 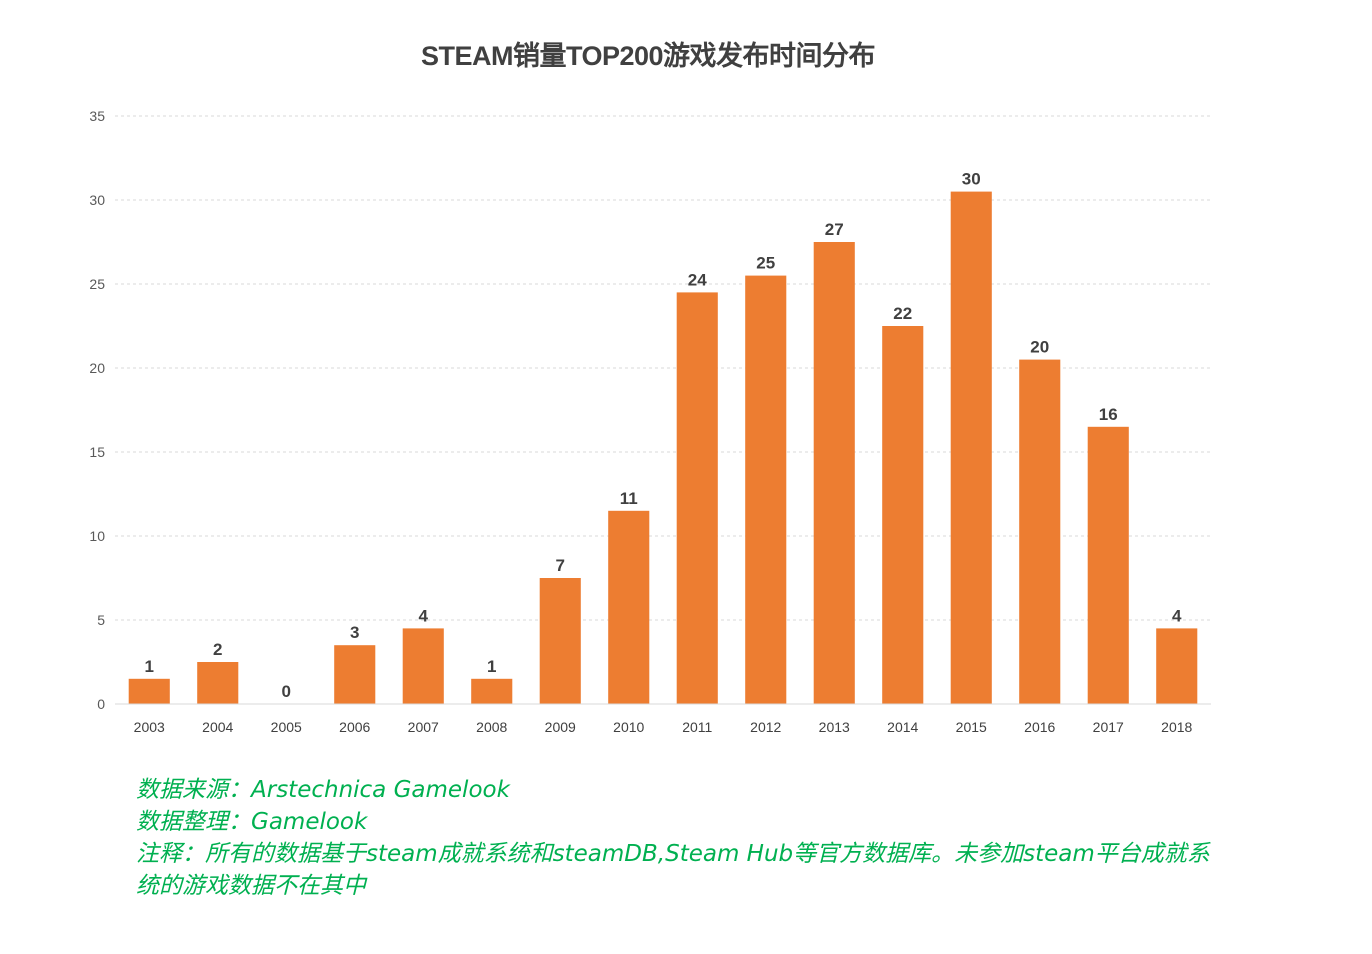 What do you see at coordinates (834, 473) in the screenshot?
I see `bar-2013` at bounding box center [834, 473].